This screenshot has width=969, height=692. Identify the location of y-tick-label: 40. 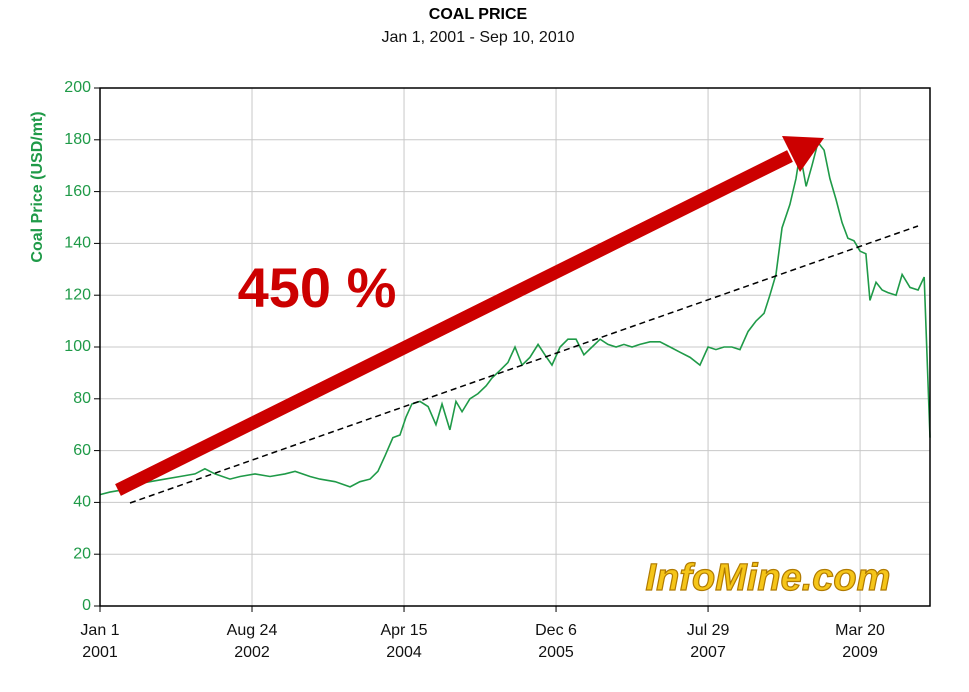
(82, 502).